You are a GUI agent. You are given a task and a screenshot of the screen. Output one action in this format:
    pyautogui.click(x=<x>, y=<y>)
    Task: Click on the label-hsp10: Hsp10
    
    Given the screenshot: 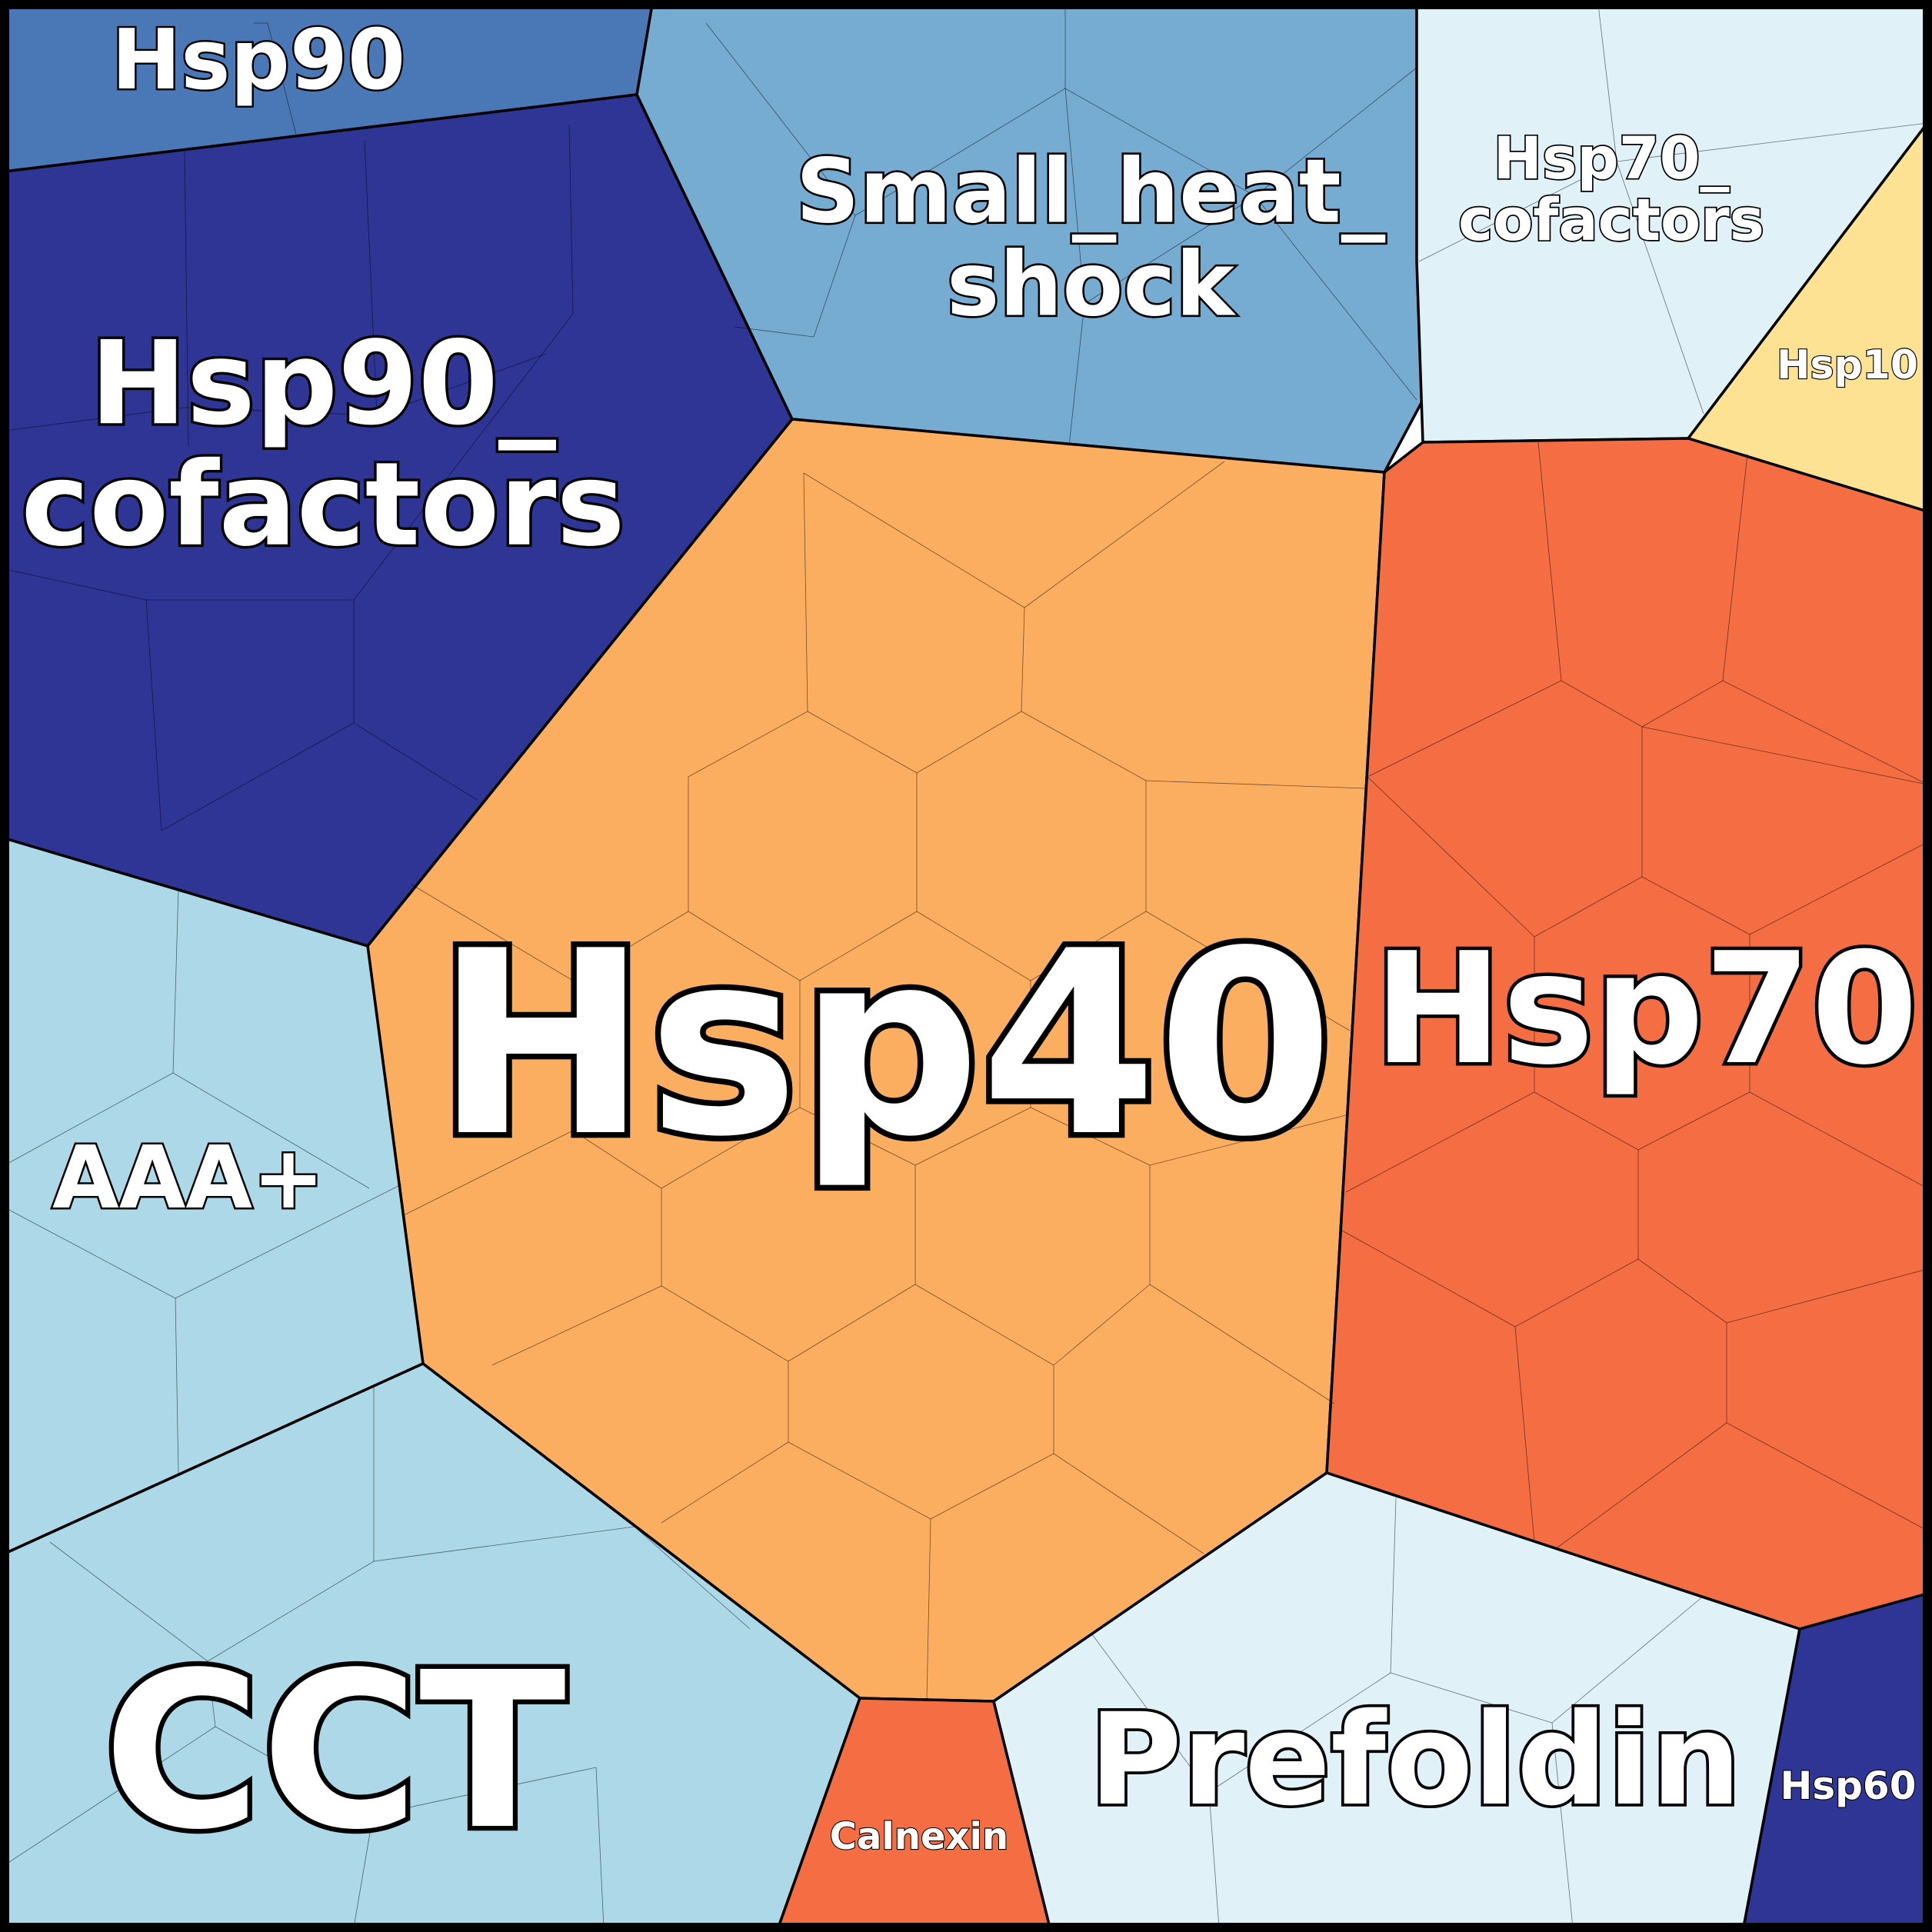 What is the action you would take?
    pyautogui.click(x=1847, y=365)
    